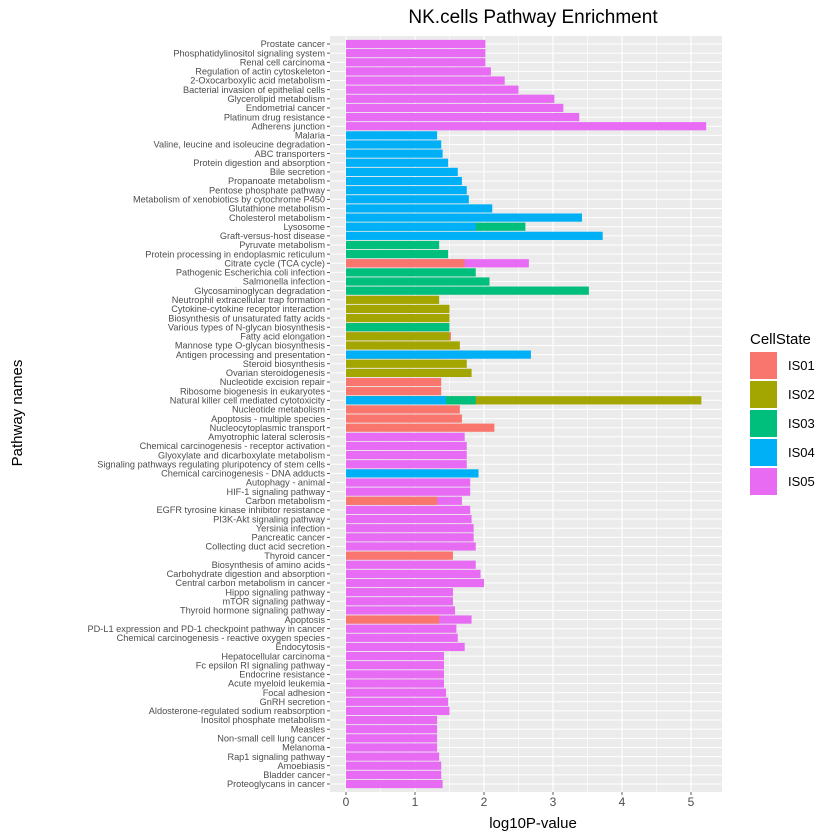  What do you see at coordinates (292, 702) in the screenshot?
I see `y-tick-label: GnRH secretion` at bounding box center [292, 702].